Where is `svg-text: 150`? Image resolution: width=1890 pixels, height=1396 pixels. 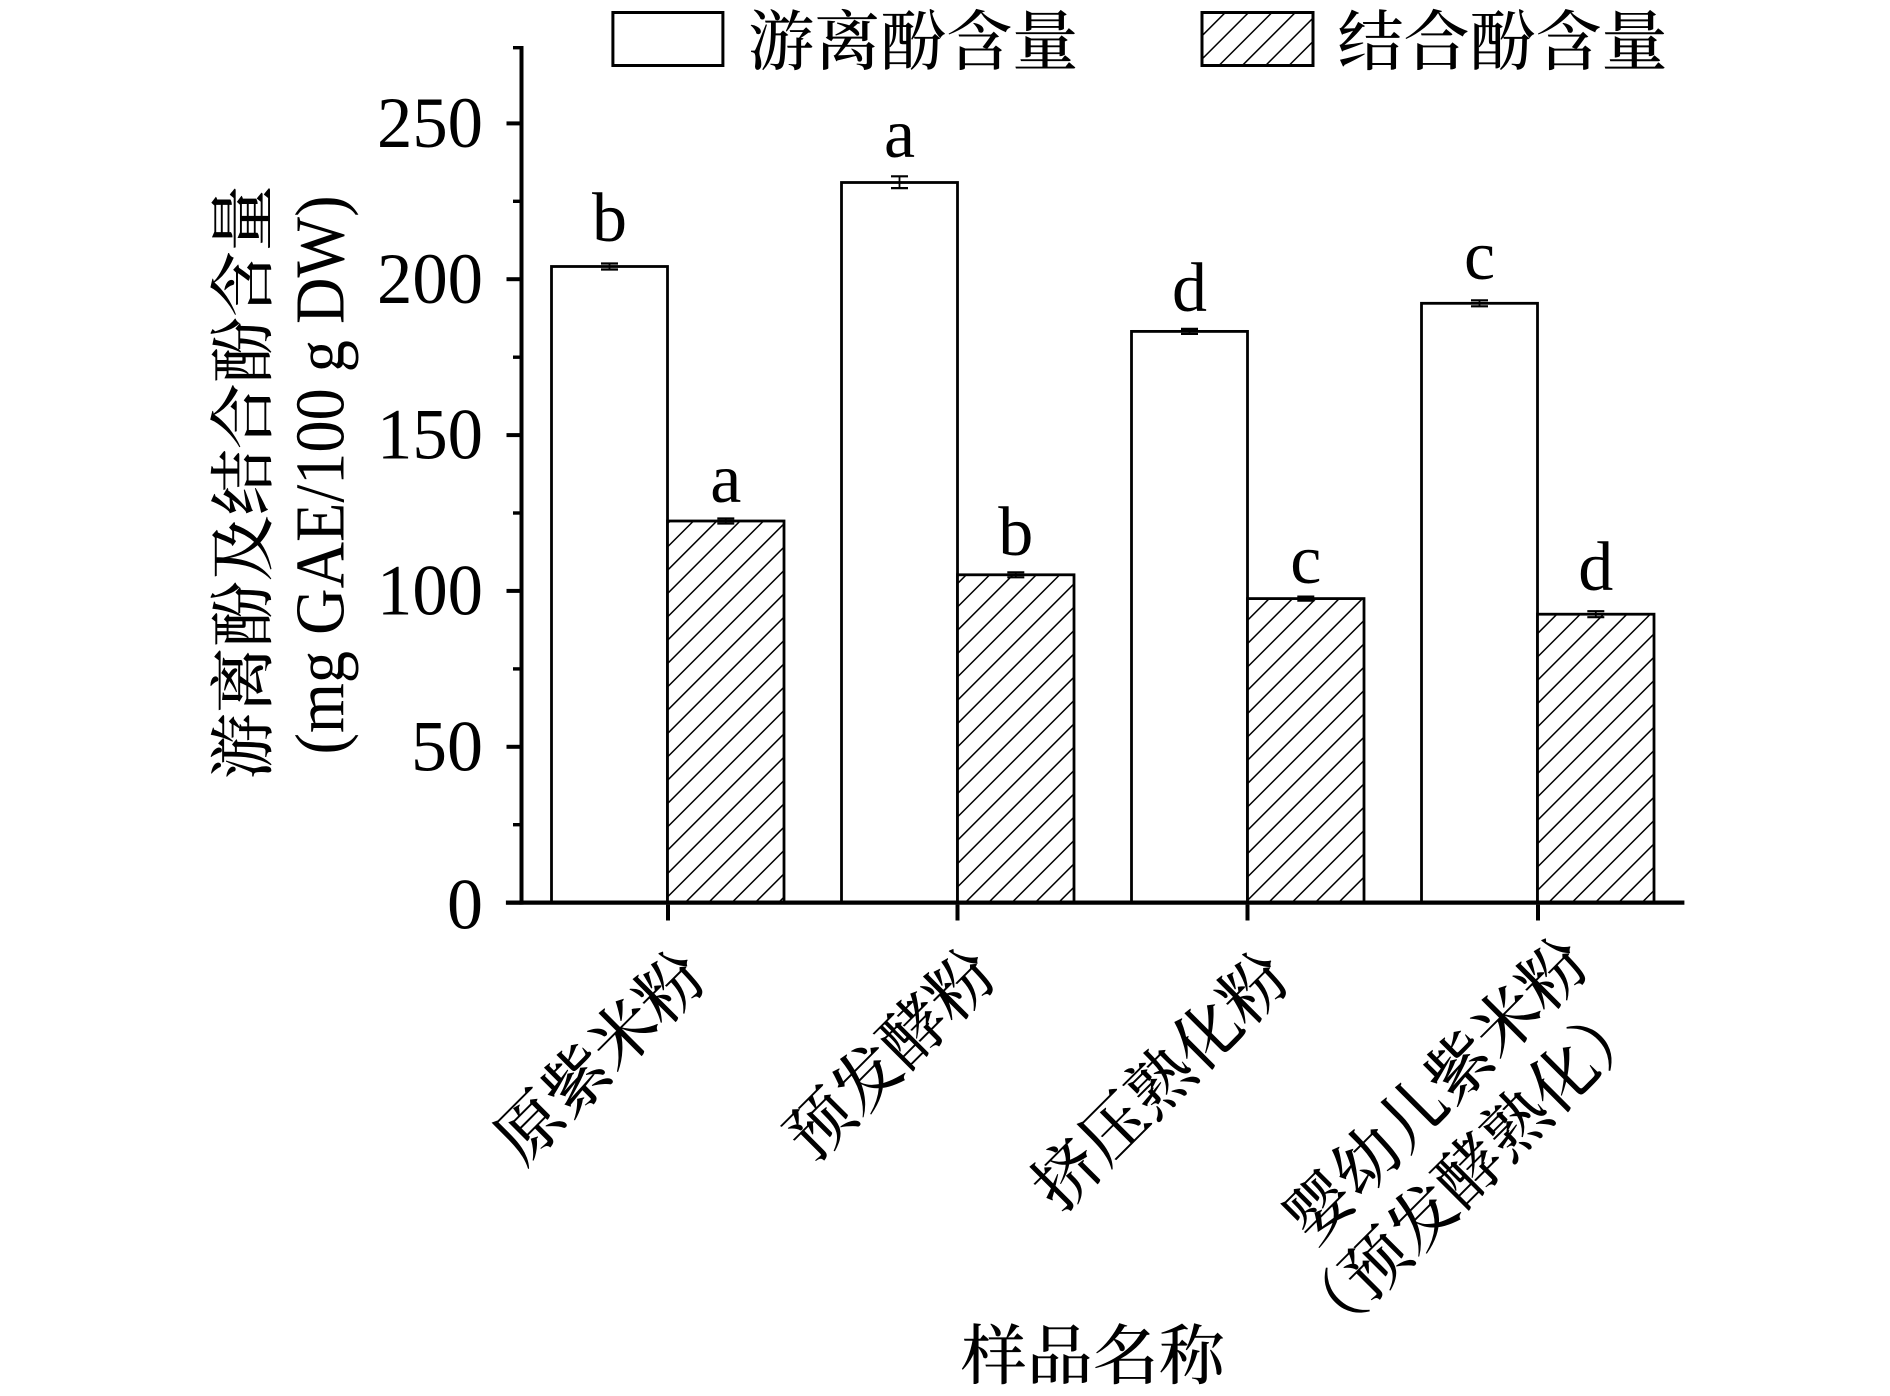 svg-text: 150 is located at coordinates (430, 435).